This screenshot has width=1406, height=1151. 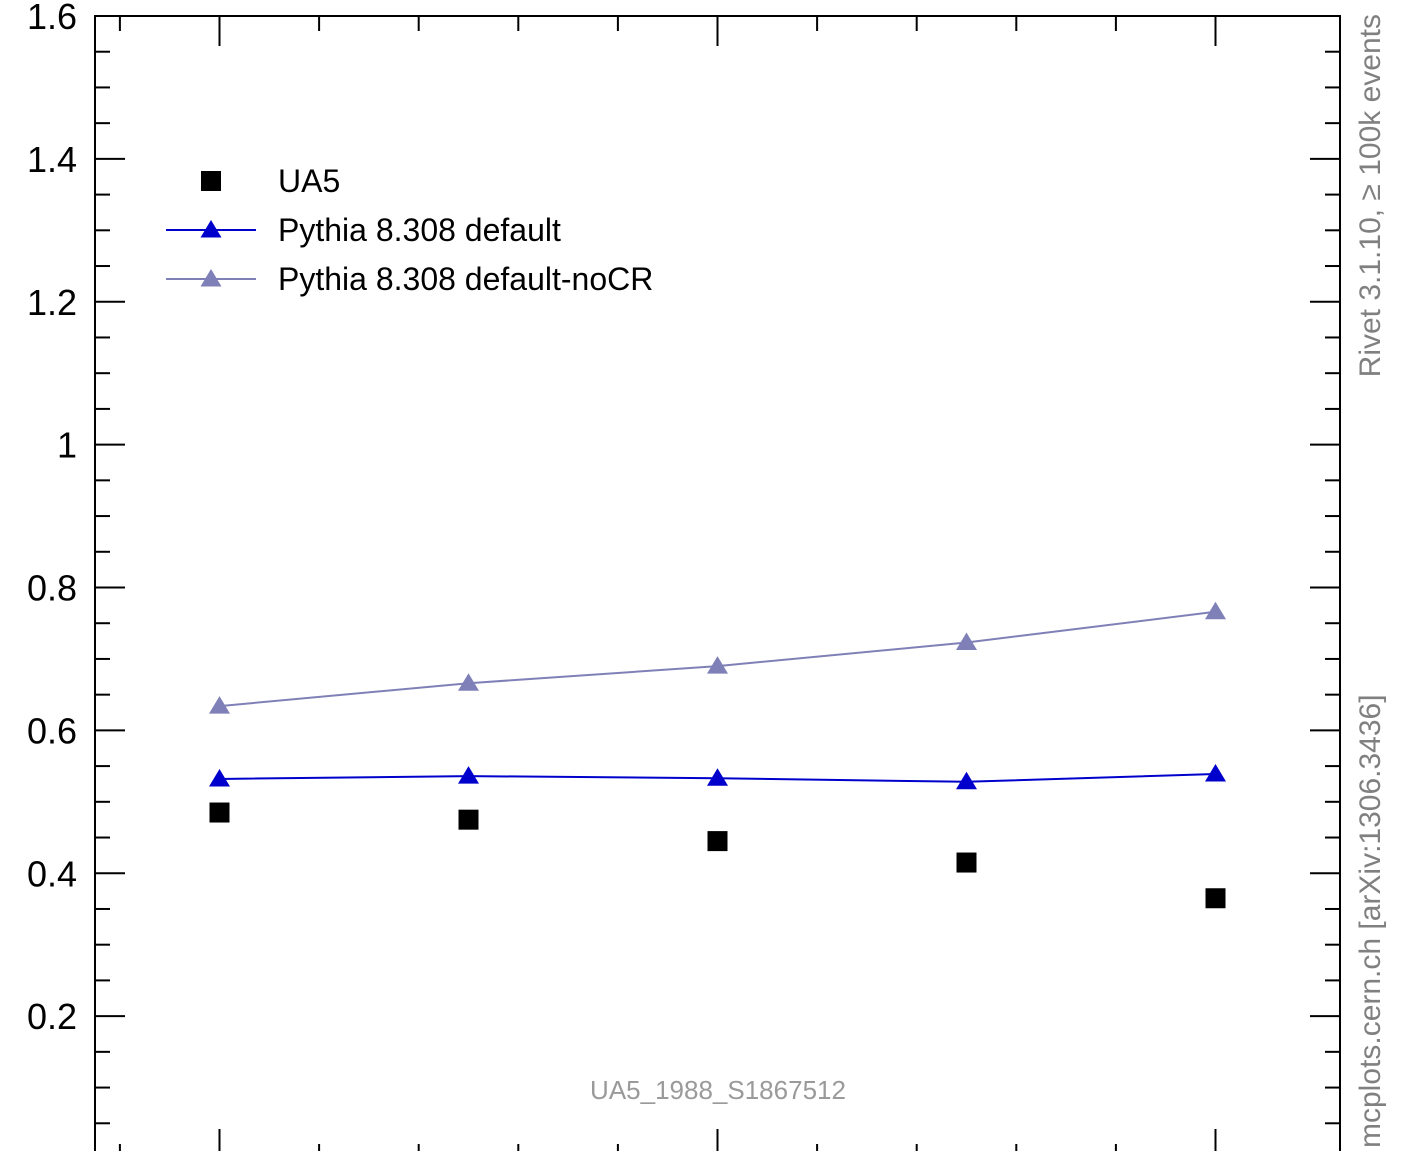 I want to click on legend-entry: Pythia 8.308 default, so click(x=363, y=230).